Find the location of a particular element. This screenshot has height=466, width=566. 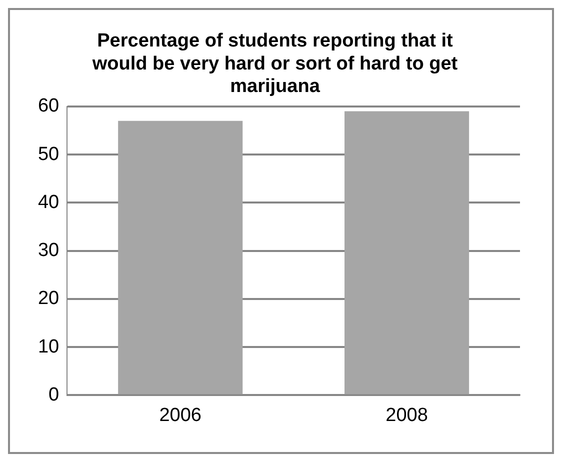

y-tick-label: 20 is located at coordinates (49, 299).